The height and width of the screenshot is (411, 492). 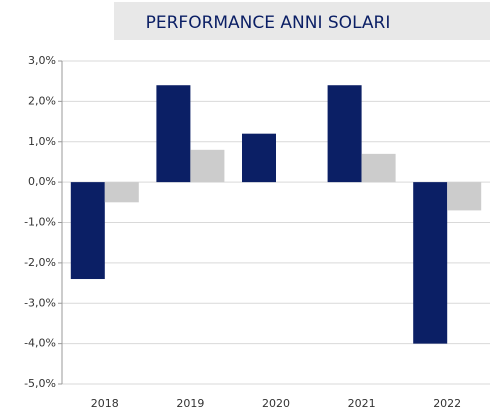 I want to click on y-tick-label: 3,0%, so click(x=42, y=60).